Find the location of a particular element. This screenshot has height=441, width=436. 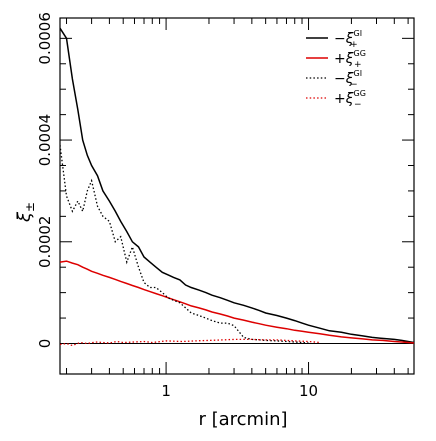

y-axis-label-main: ξ is located at coordinates (24, 217).